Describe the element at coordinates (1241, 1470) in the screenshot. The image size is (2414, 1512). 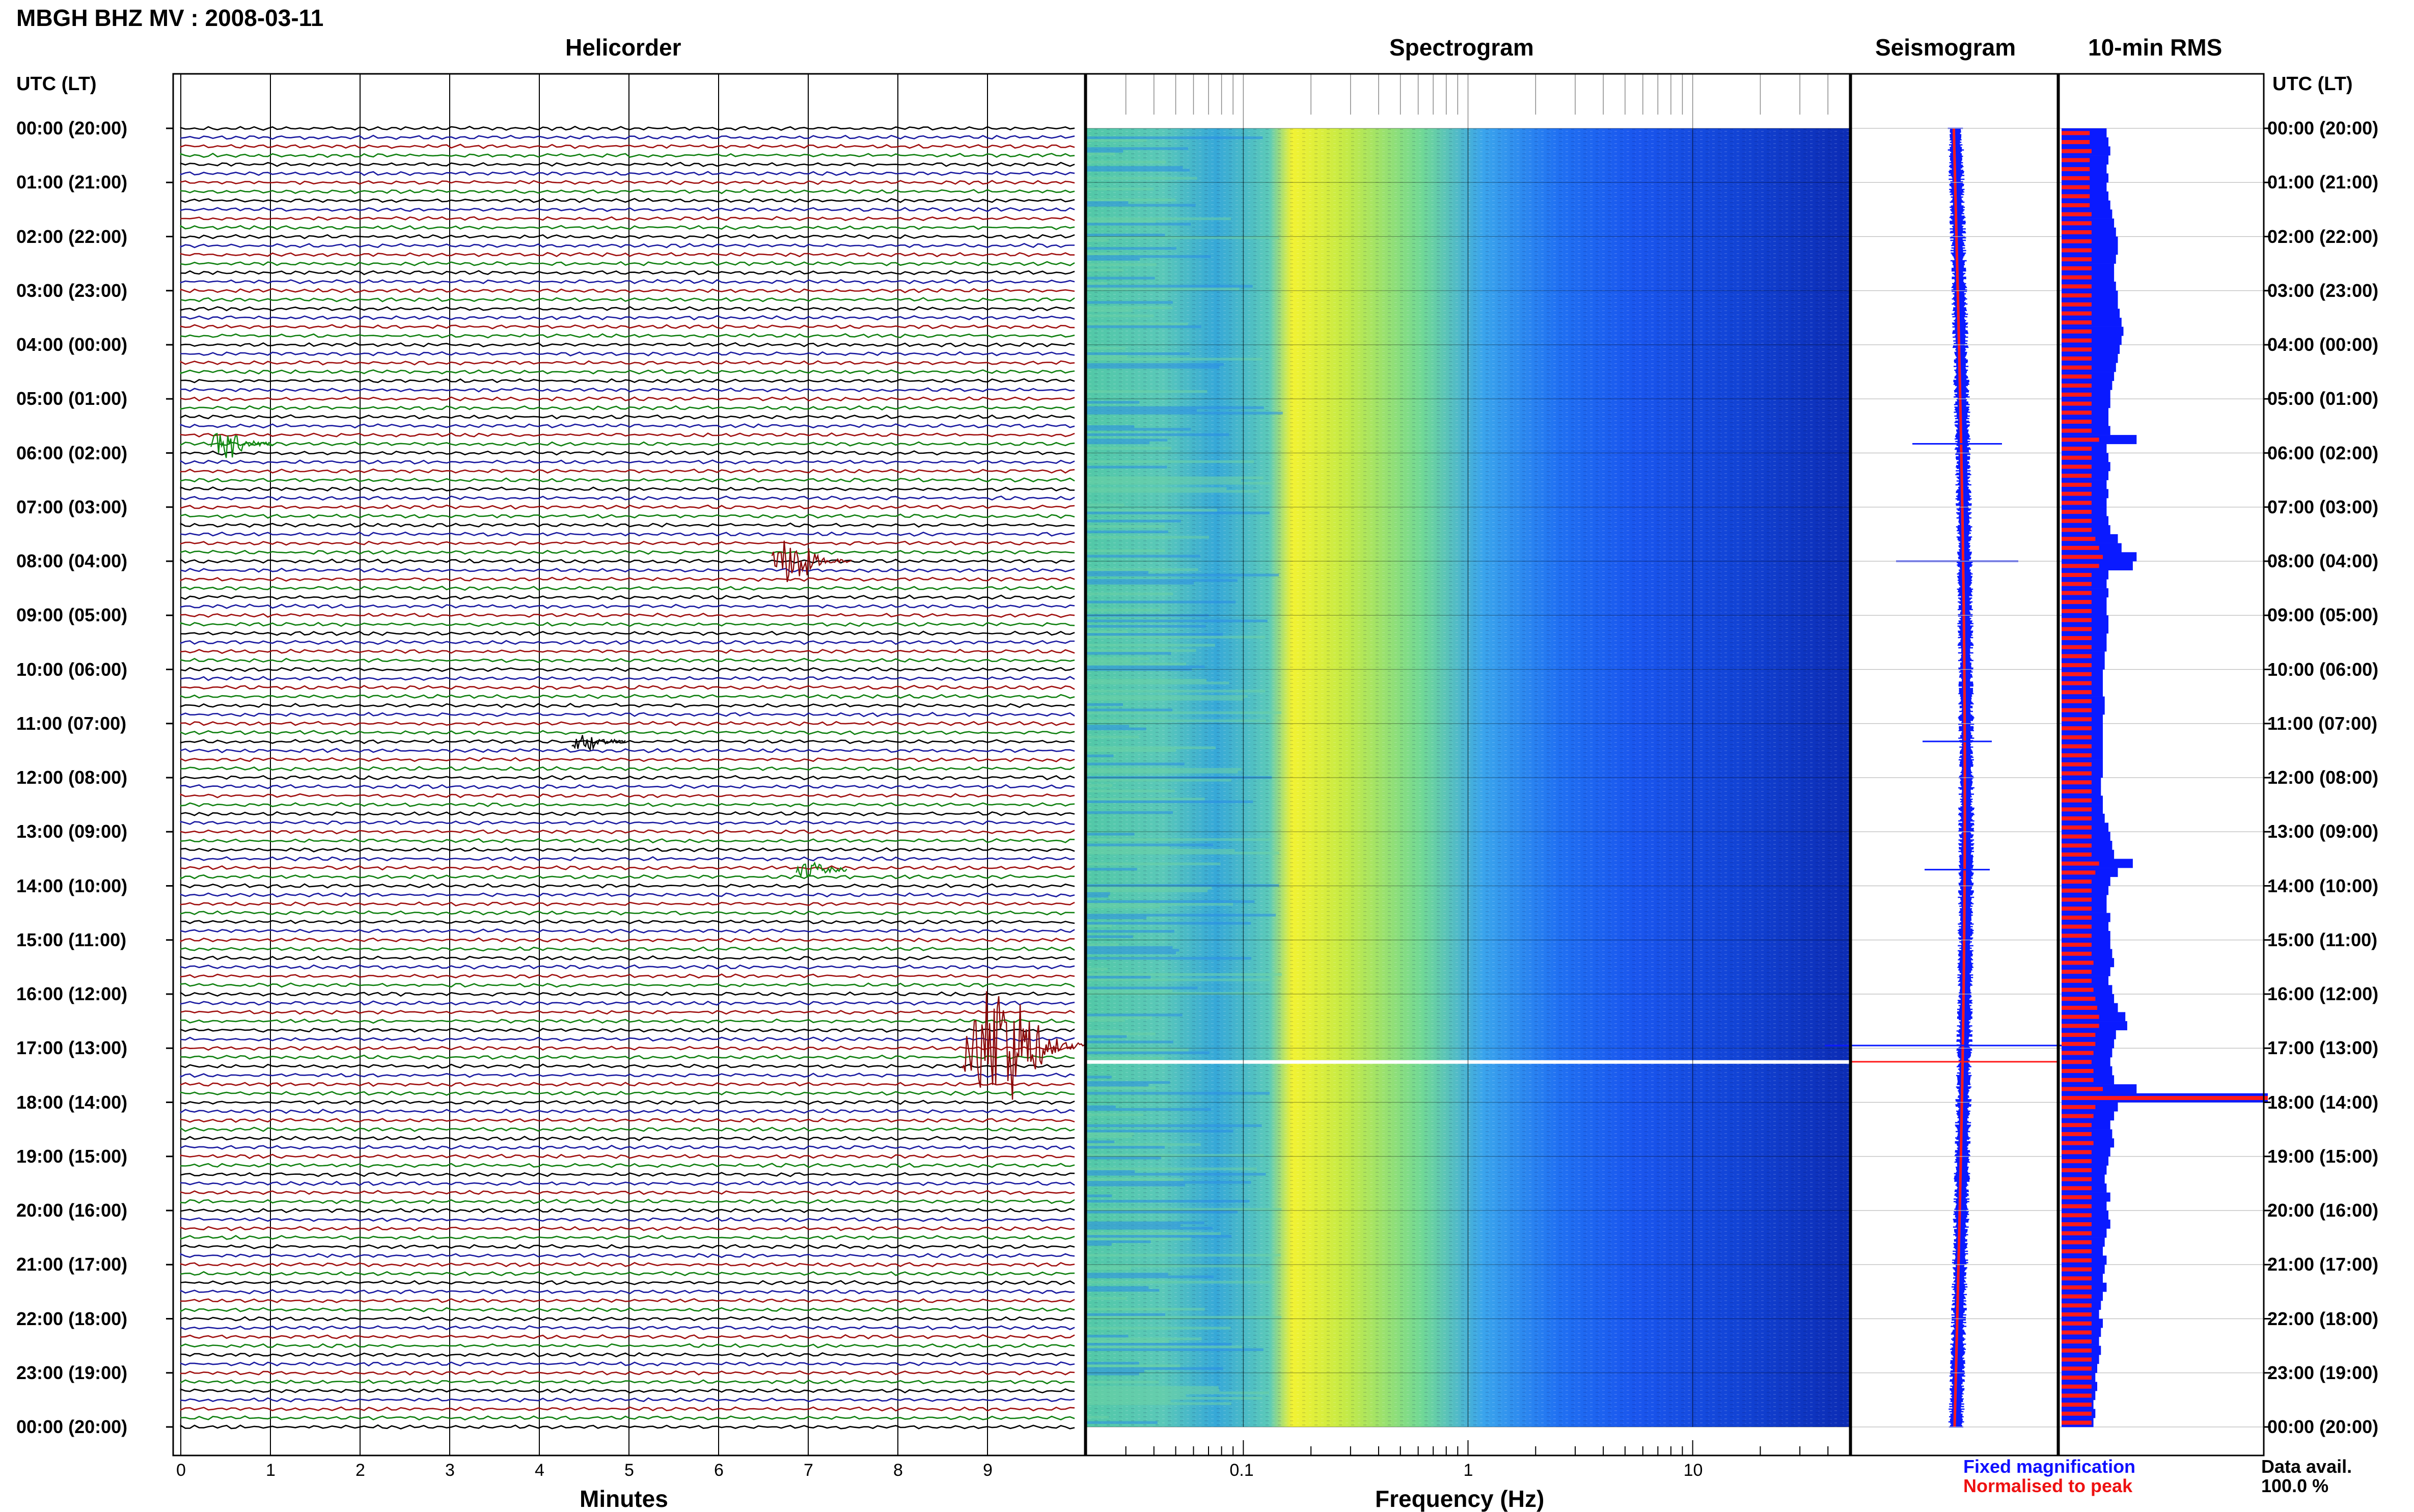
I see `frequency-tick-label: 0.1` at that location.